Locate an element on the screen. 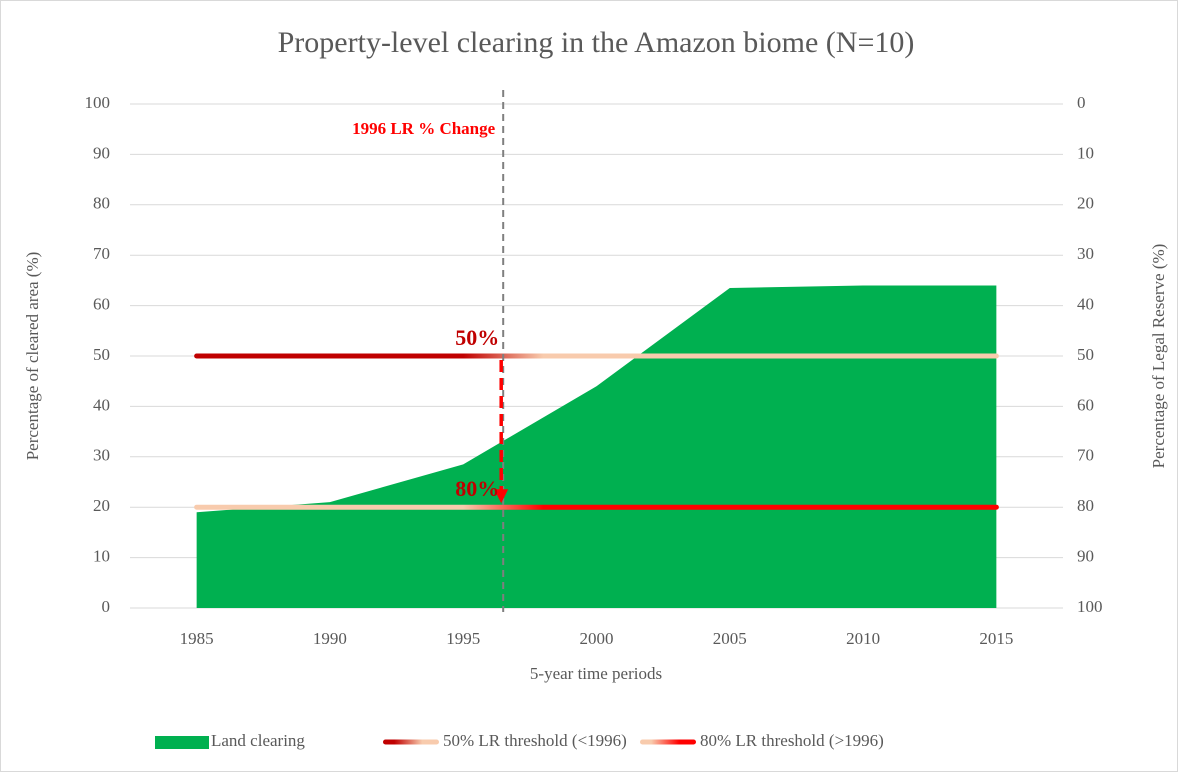 The width and height of the screenshot is (1178, 772). y-tick-label: 80 is located at coordinates (101, 203).